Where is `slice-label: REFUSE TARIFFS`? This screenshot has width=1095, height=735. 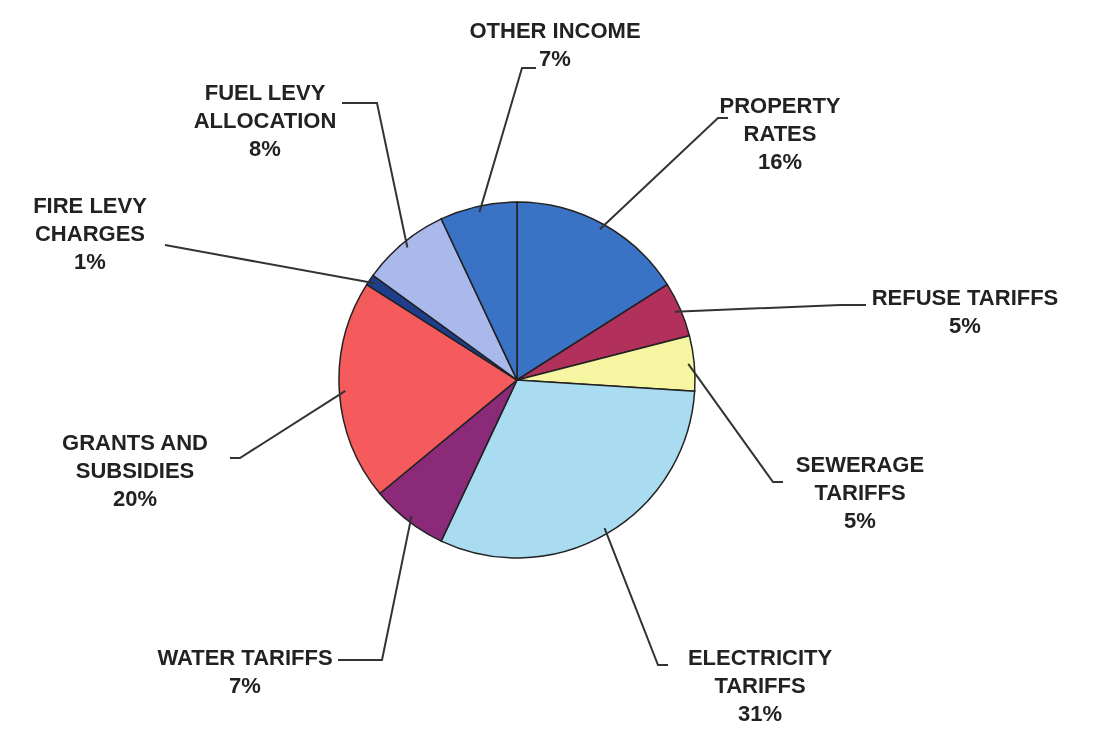
slice-label: REFUSE TARIFFS is located at coordinates (965, 297).